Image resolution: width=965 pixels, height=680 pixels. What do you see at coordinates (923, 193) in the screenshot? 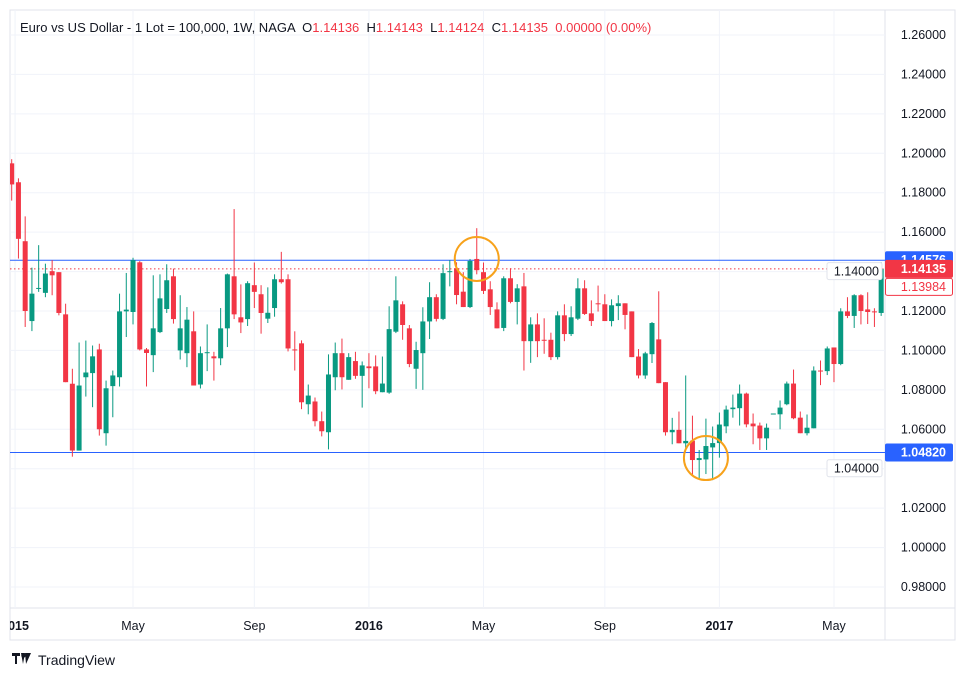
I see `price-tick-label: 1.18000` at bounding box center [923, 193].